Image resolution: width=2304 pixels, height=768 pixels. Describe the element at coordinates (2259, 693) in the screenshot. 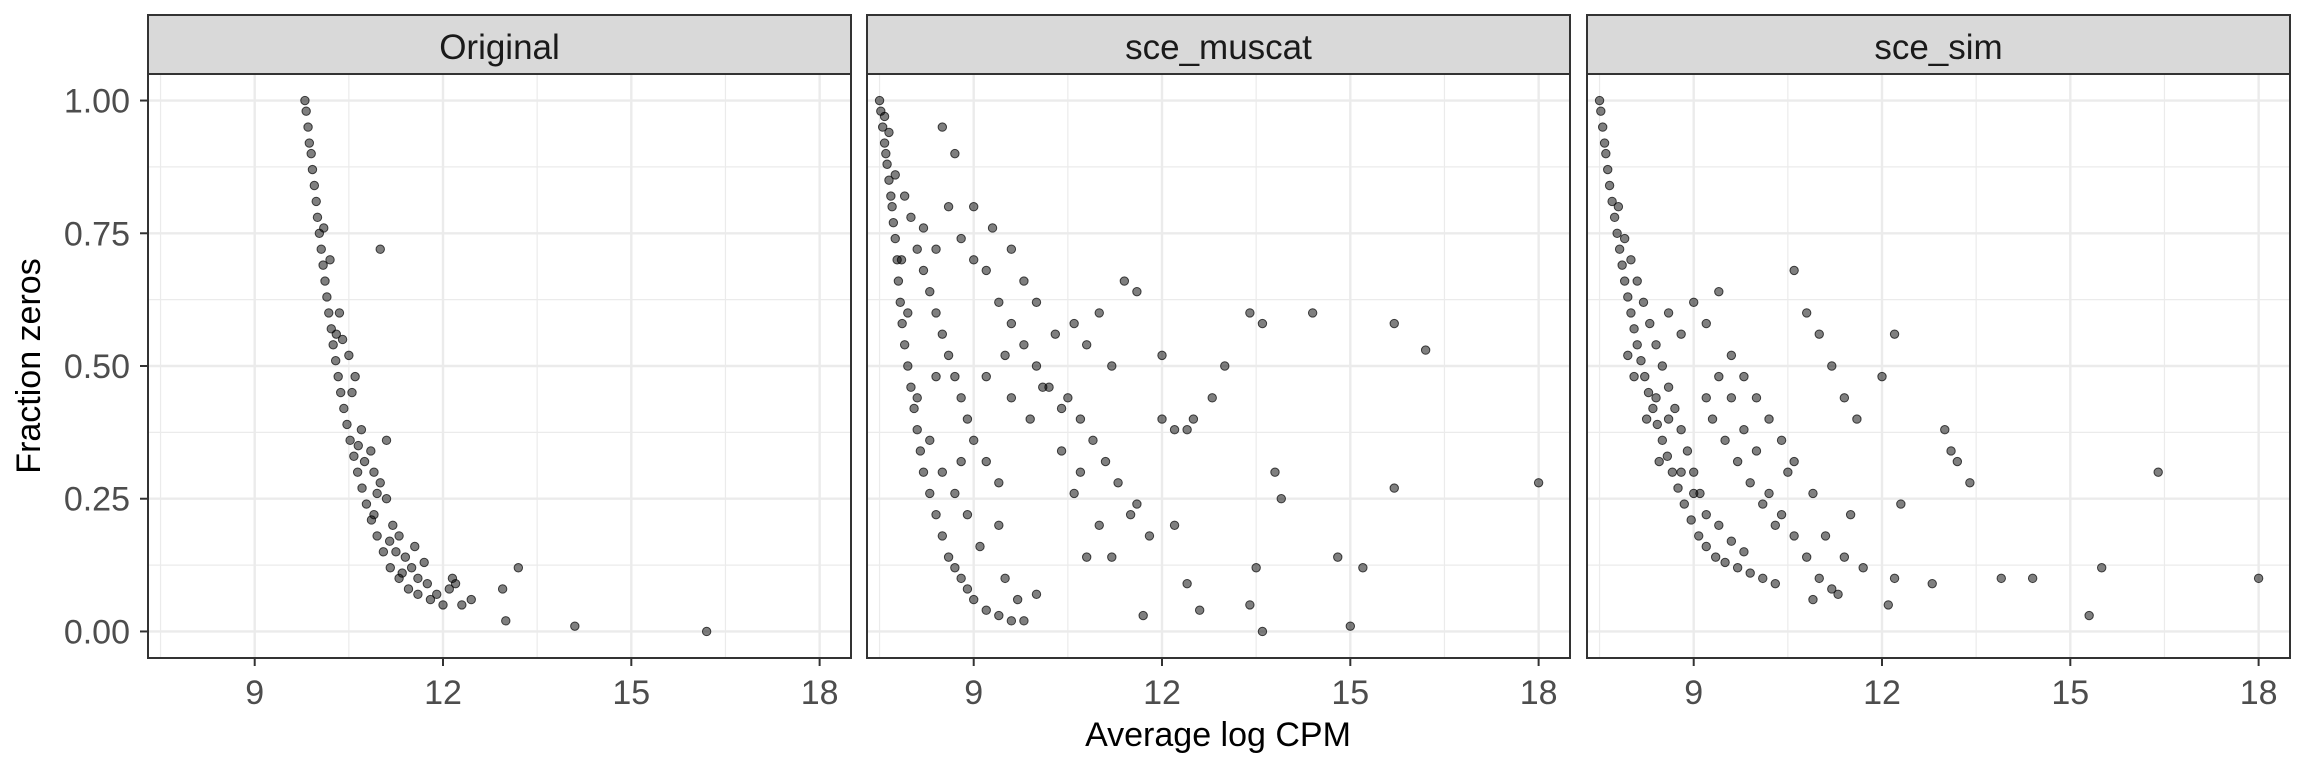

I see `x-tick-label: 18` at that location.